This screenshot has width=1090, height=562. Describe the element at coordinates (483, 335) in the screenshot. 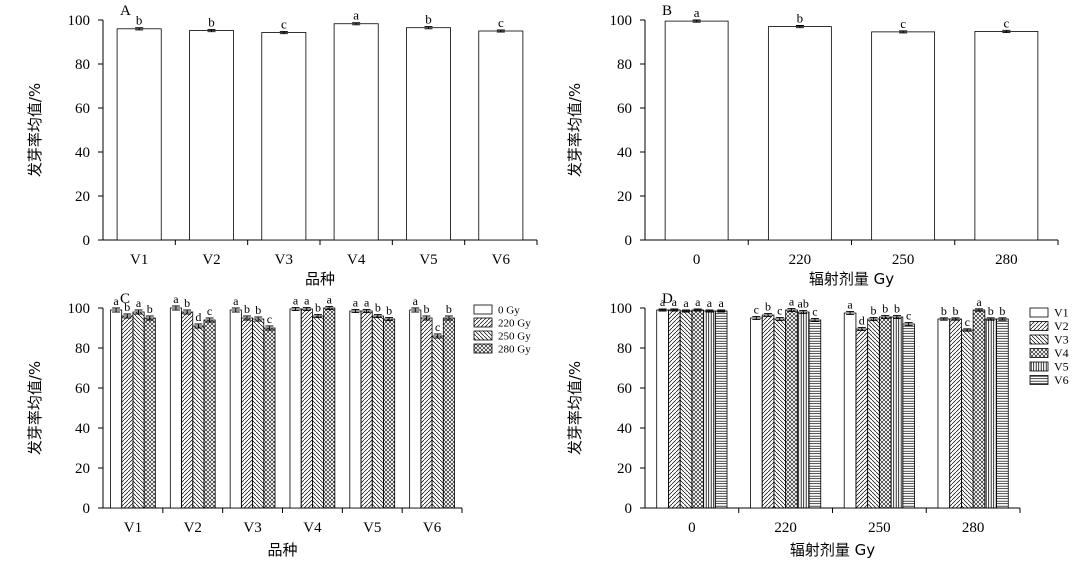

I see `legend-swatch-250-gy` at that location.